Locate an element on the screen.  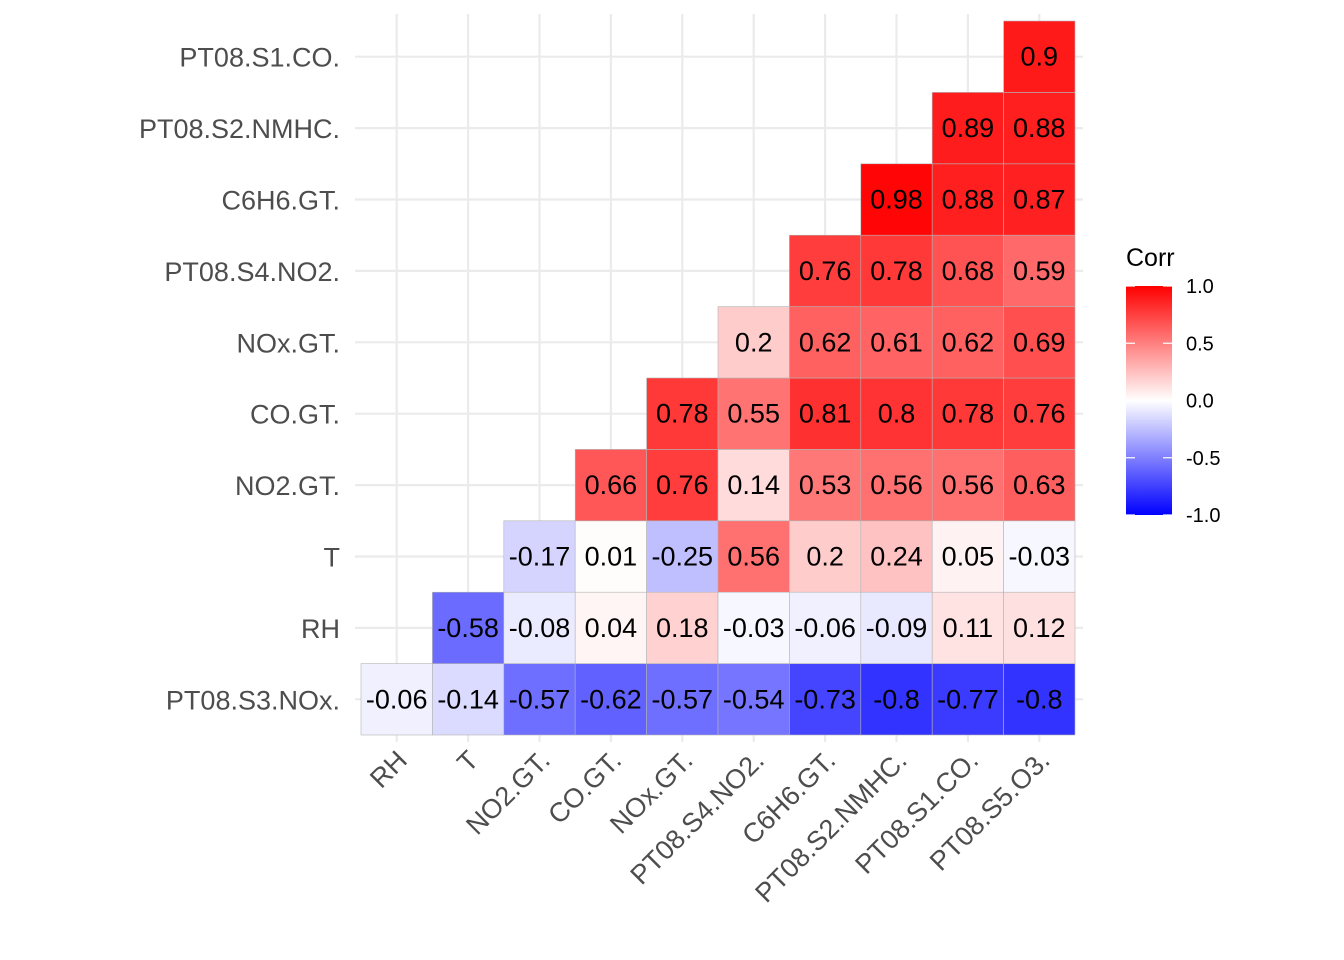
cell-value-label: -0.62 is located at coordinates (611, 699).